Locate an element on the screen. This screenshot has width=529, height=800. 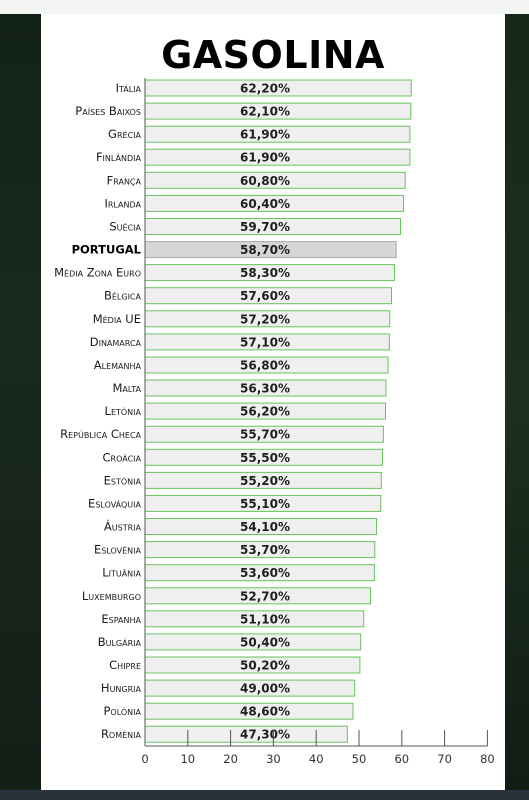
category-label: Malta is located at coordinates (127, 388).